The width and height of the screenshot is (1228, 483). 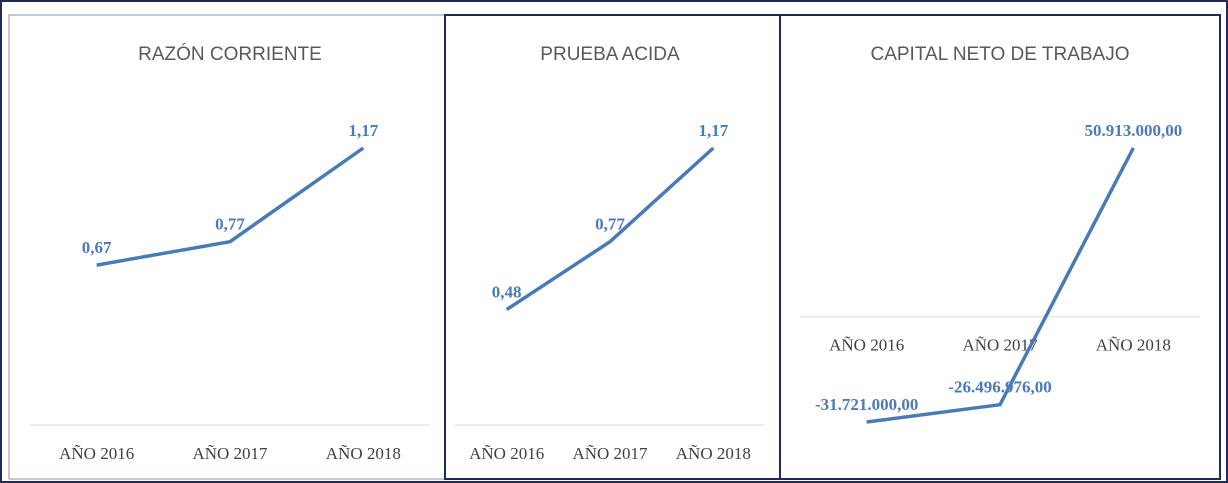 What do you see at coordinates (999, 54) in the screenshot?
I see `chart-title: CAPITAL NETO DE TRABAJO` at bounding box center [999, 54].